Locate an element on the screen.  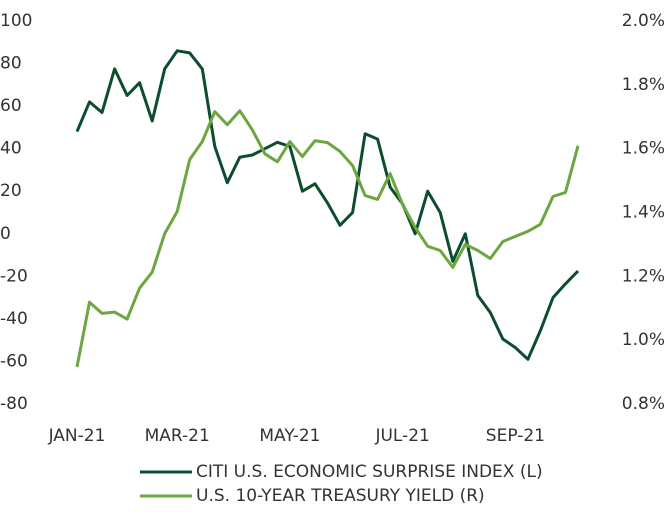
y2-tick-label: 0.8% is located at coordinates (643, 404).